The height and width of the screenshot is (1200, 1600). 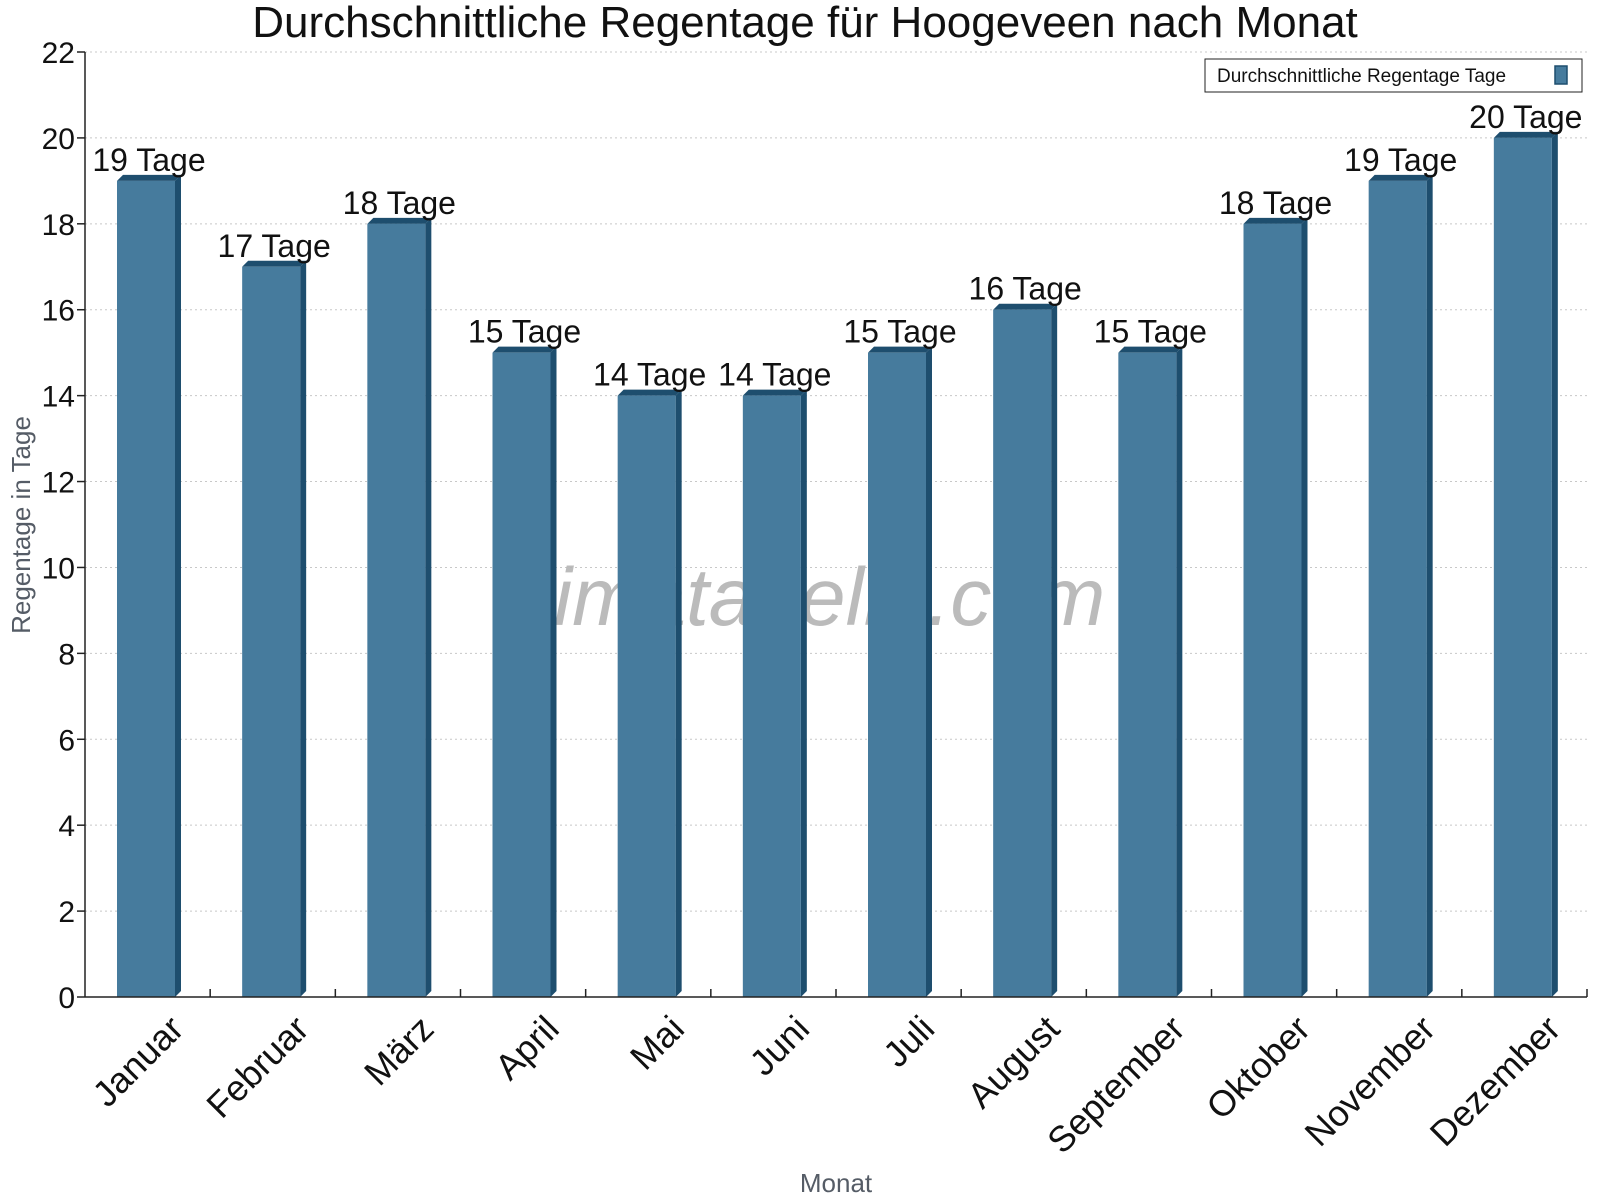 What do you see at coordinates (1013, 1062) in the screenshot?
I see `x-tick-label: August` at bounding box center [1013, 1062].